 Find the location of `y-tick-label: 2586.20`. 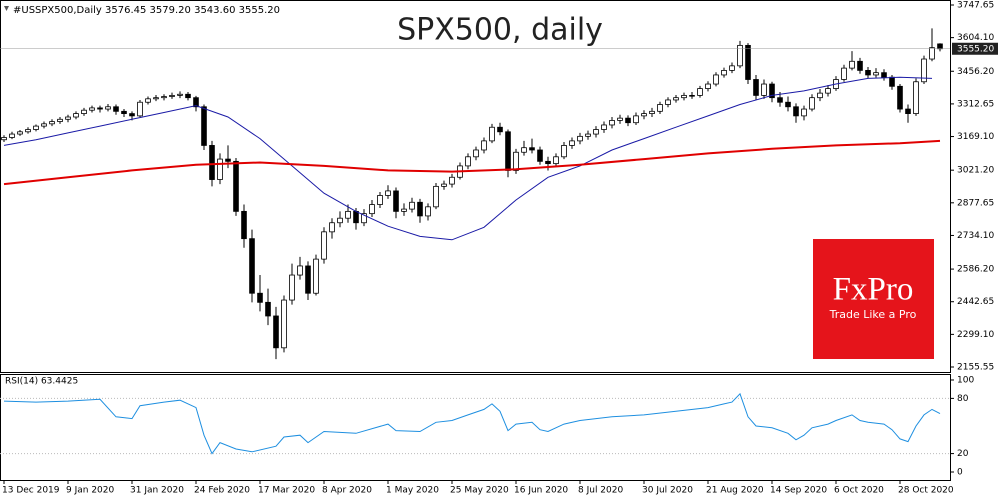

y-tick-label: 2586.20 is located at coordinates (975, 270).